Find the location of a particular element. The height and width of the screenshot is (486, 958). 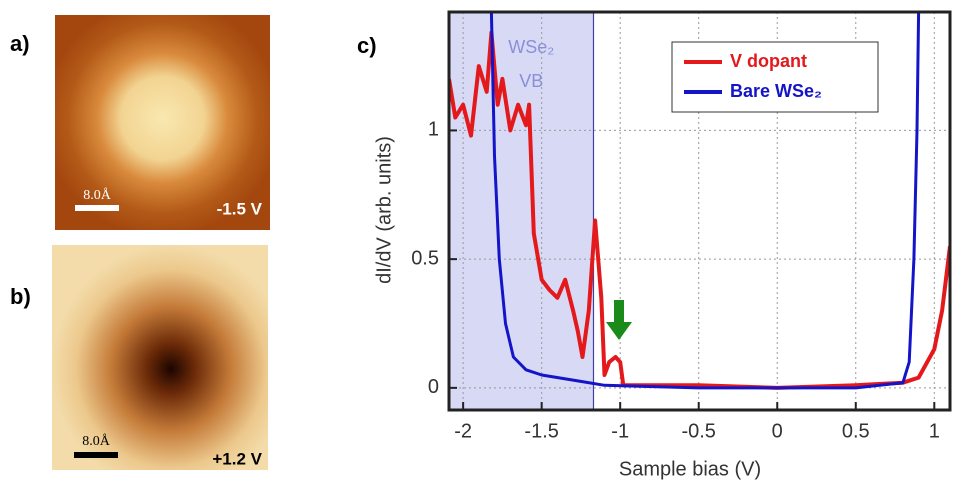

x-tick-label: 1 is located at coordinates (934, 431).